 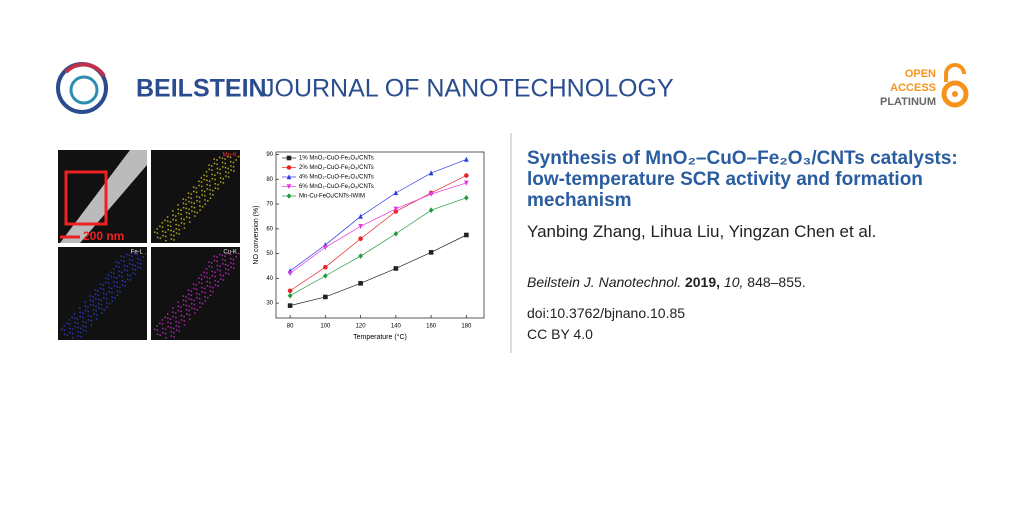 I want to click on logo-arc, so click(x=85, y=70).